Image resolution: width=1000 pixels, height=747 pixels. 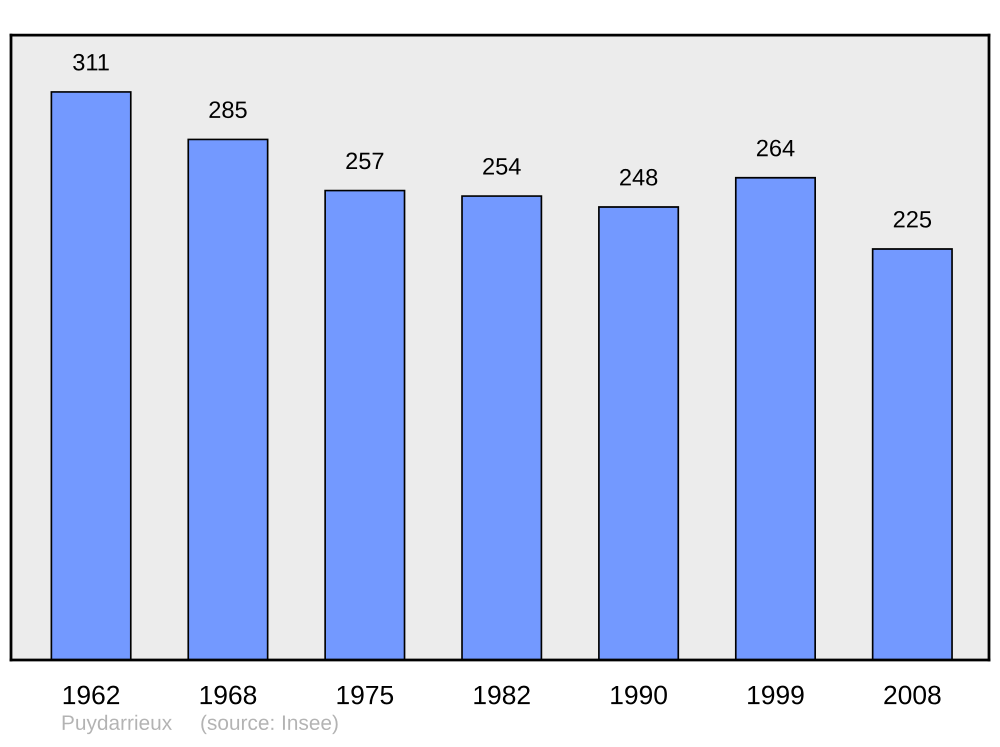 I want to click on data-label: 257, so click(x=365, y=161).